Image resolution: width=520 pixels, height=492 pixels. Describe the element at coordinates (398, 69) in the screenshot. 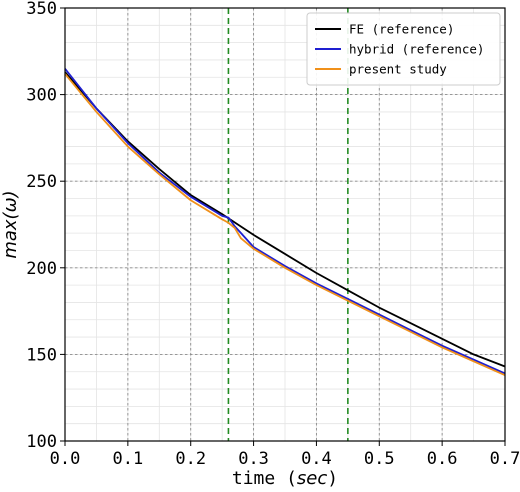

I see `legend-label: present study` at that location.